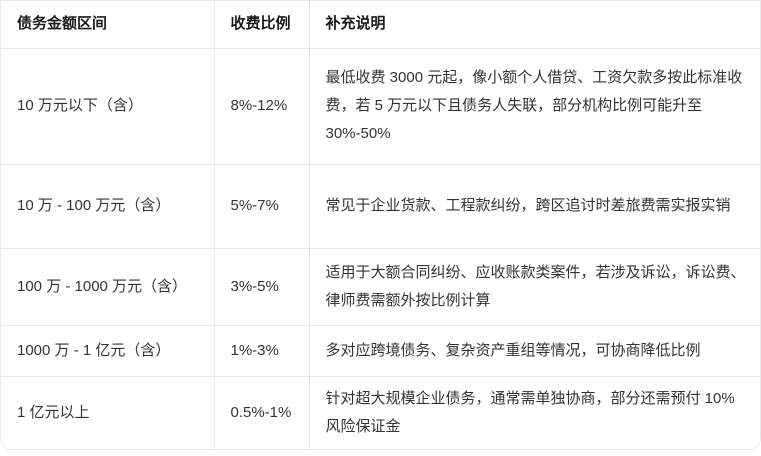 The height and width of the screenshot is (456, 761). Describe the element at coordinates (262, 412) in the screenshot. I see `fee-rate-cell: 0.5%-1%` at that location.